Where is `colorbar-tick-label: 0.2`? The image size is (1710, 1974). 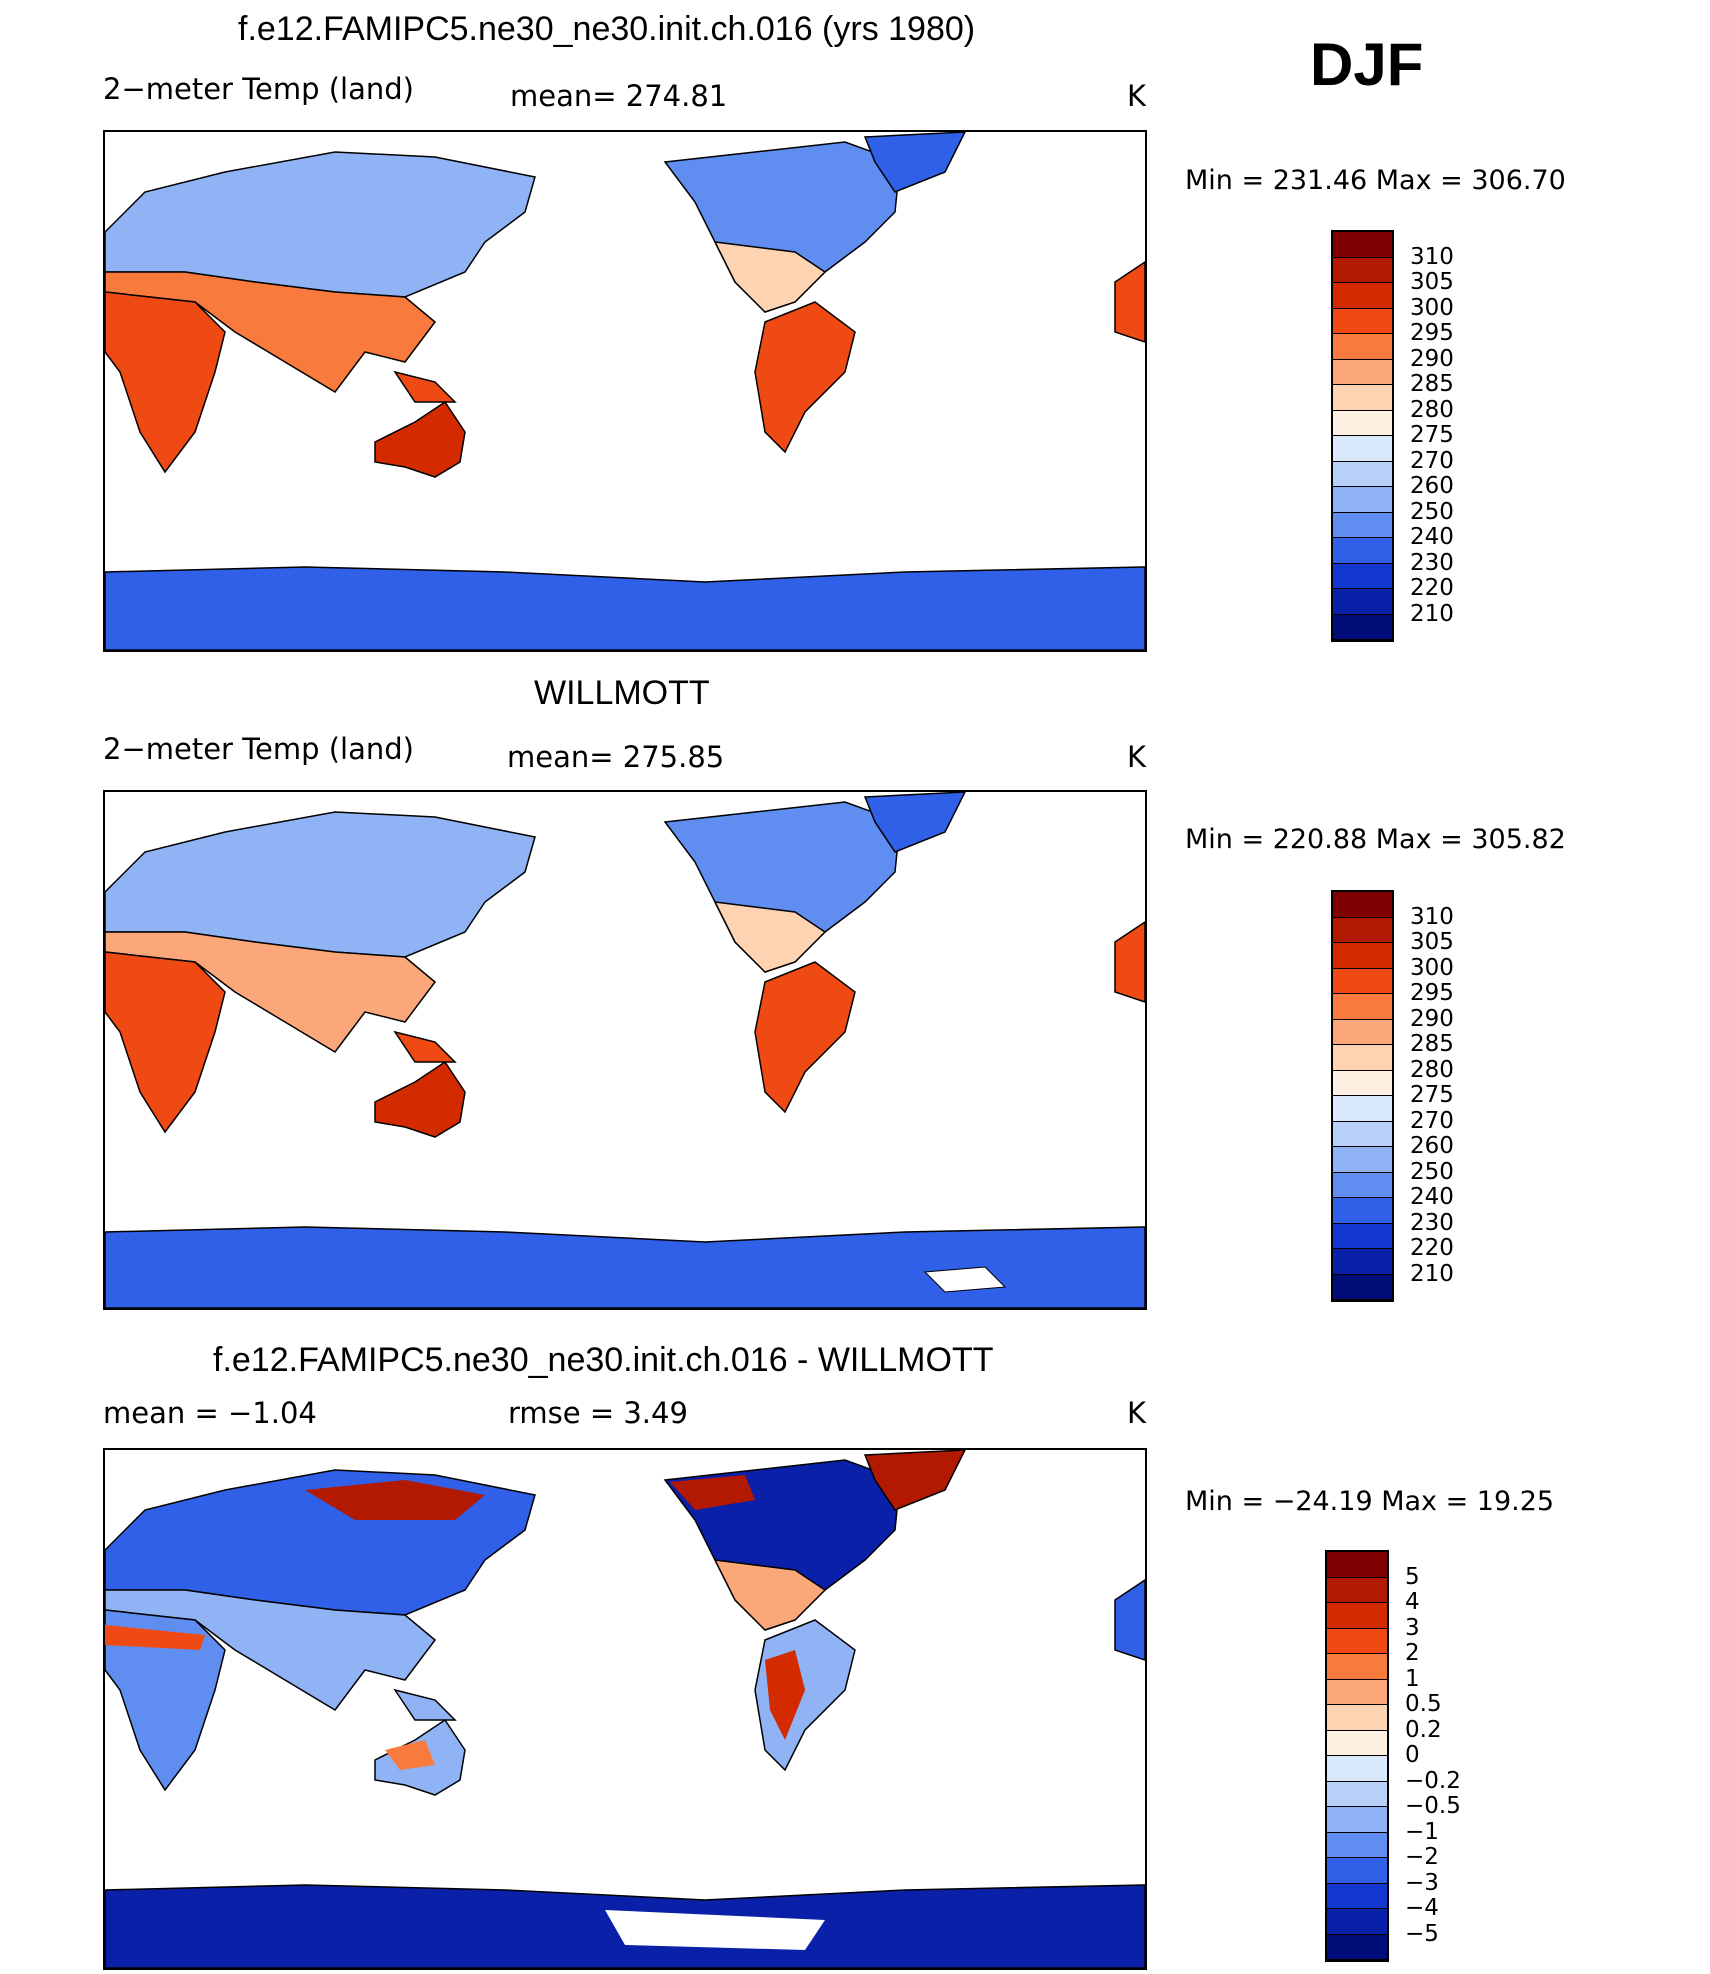
colorbar-tick-label: 0.2 is located at coordinates (1423, 1729).